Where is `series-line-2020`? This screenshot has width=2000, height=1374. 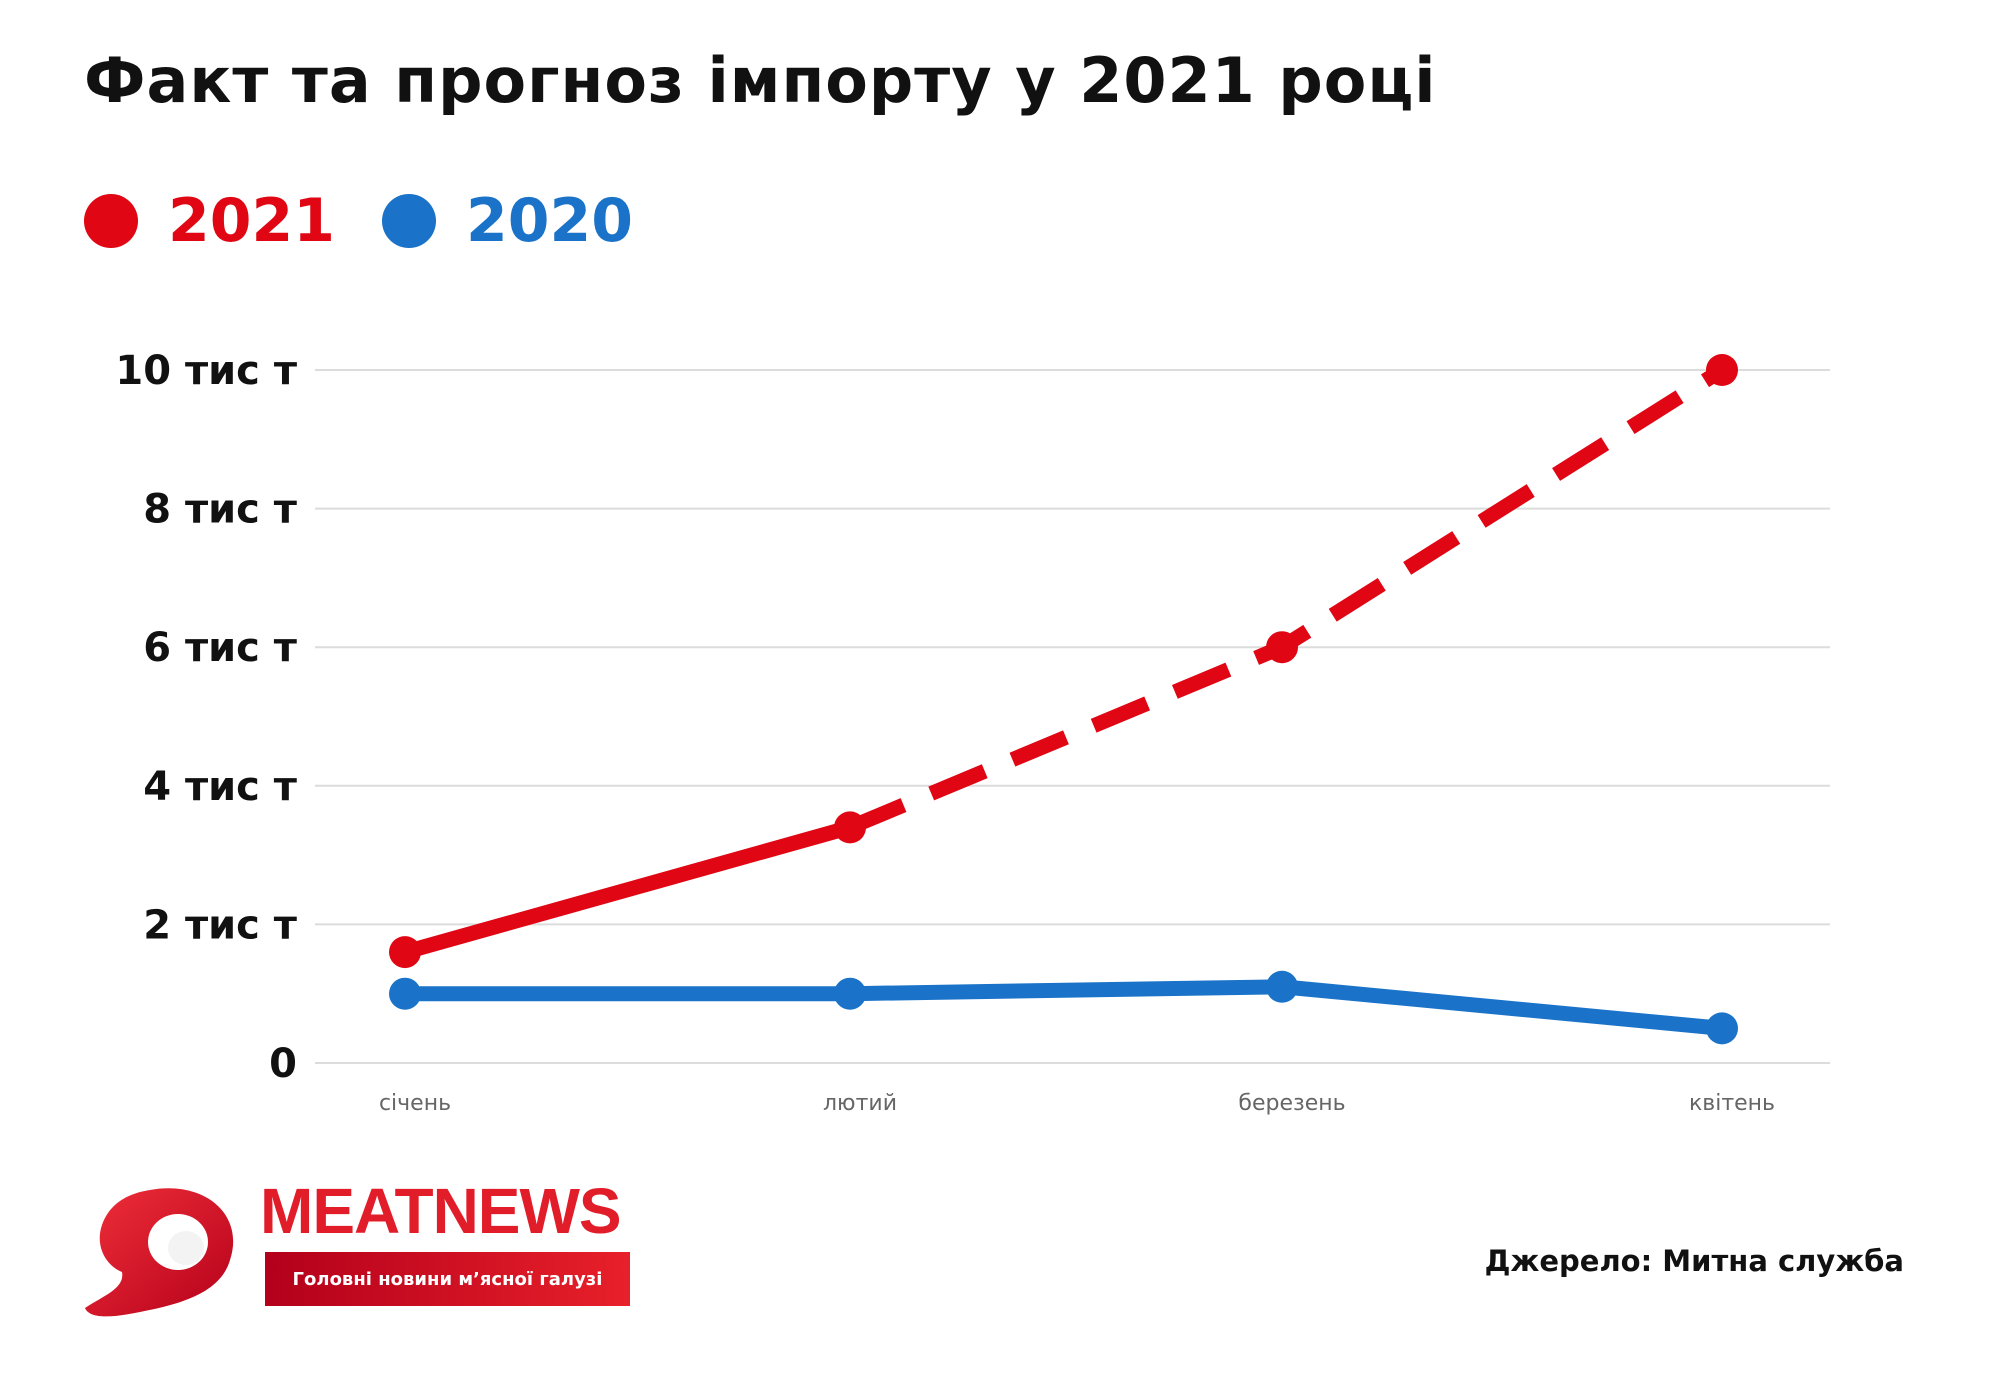
series-line-2020 is located at coordinates (1063, 1007).